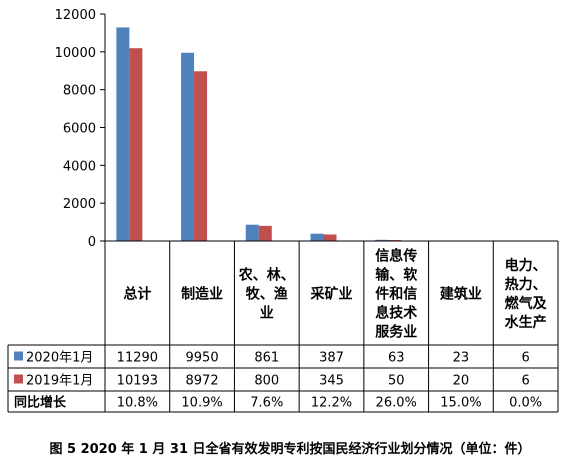  Describe the element at coordinates (526, 322) in the screenshot. I see `category-label: 水生产` at that location.